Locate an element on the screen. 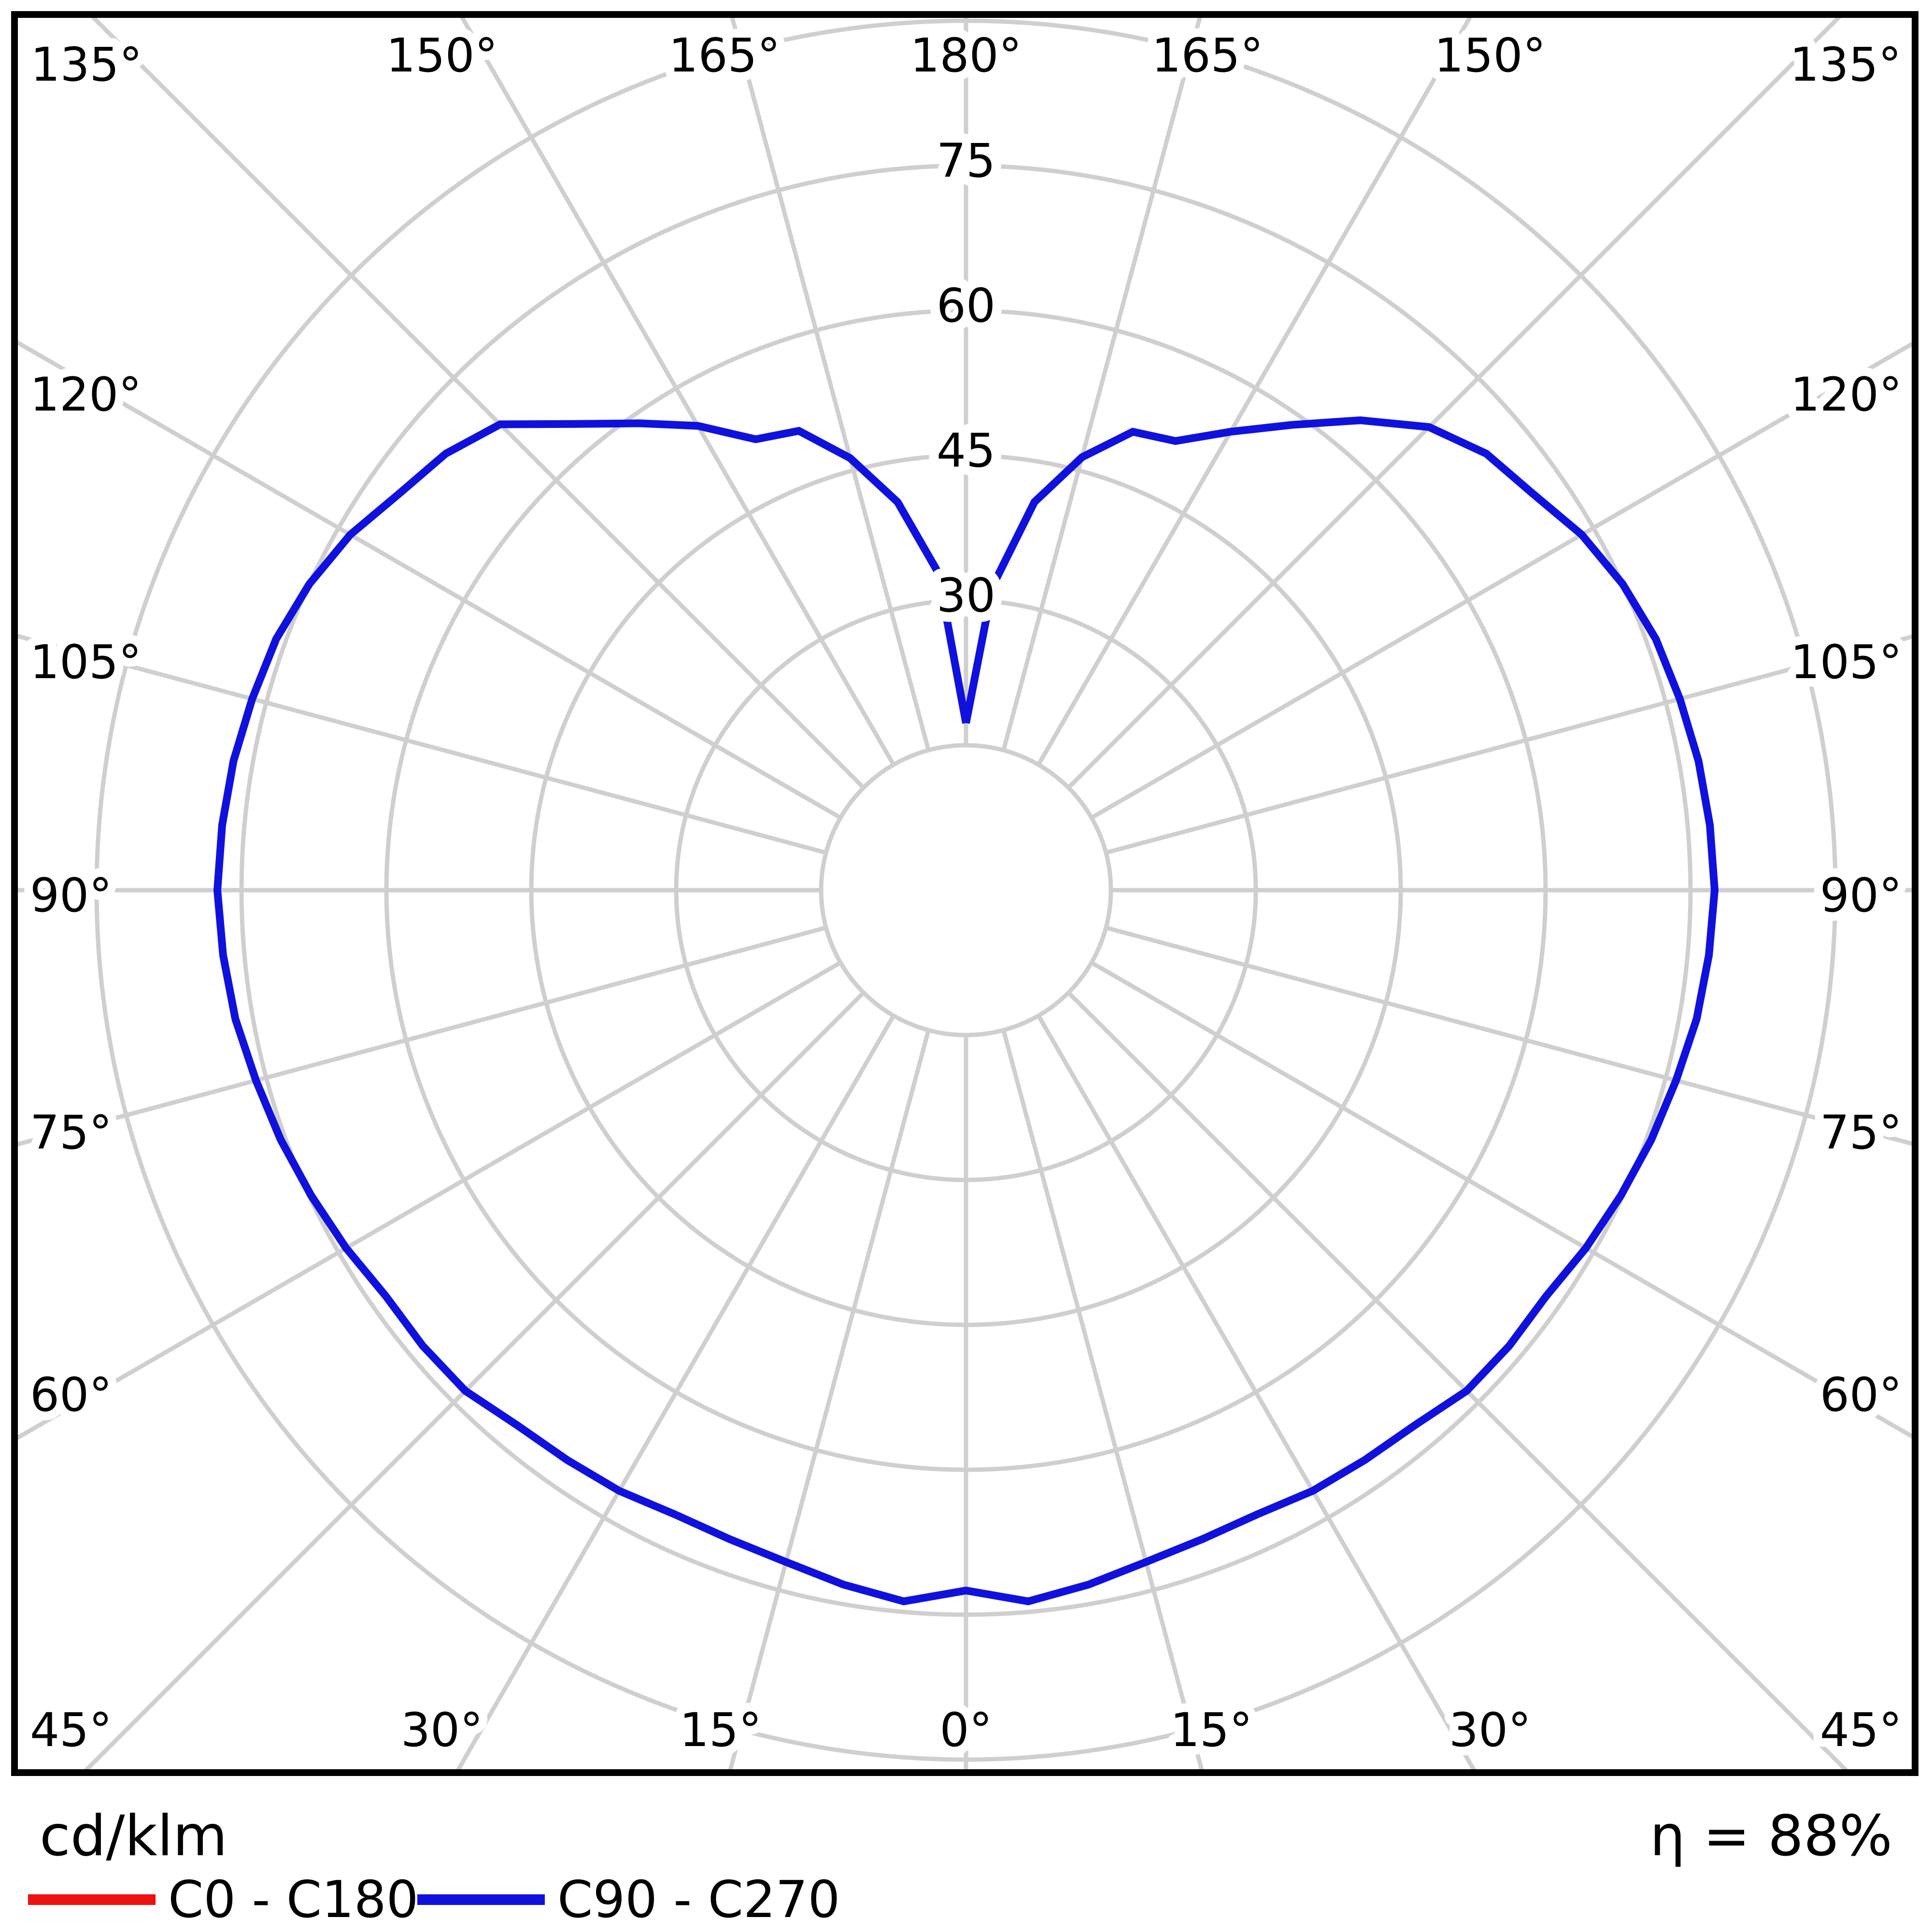 The width and height of the screenshot is (1932, 1932). radial-tick-label: 75 is located at coordinates (966, 161).